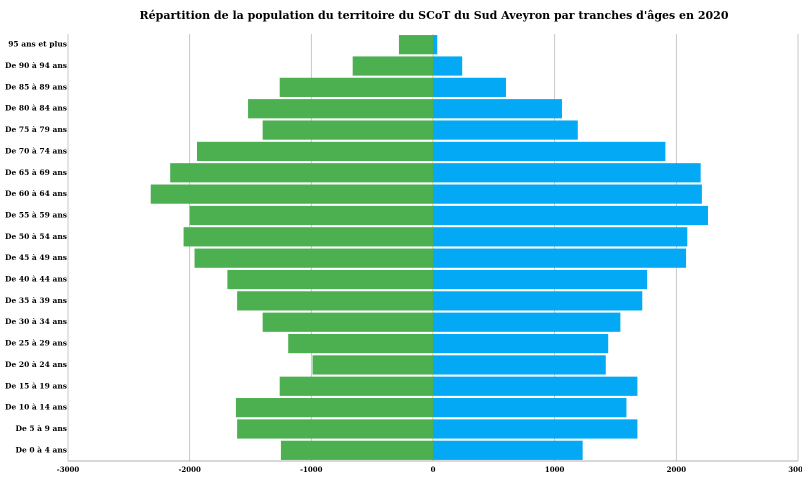 The image size is (802, 477). I want to click on y-tick-label: De 80 à 84 ans, so click(36, 108).